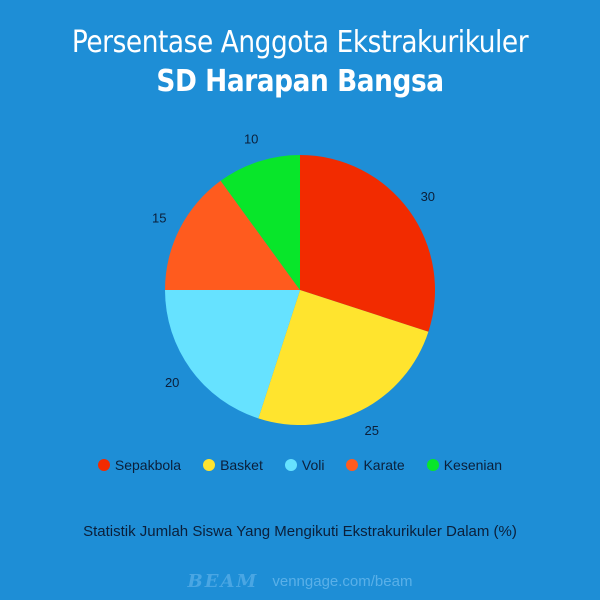 The width and height of the screenshot is (600, 600). Describe the element at coordinates (428, 196) in the screenshot. I see `data-label-sepakbola: 30` at that location.